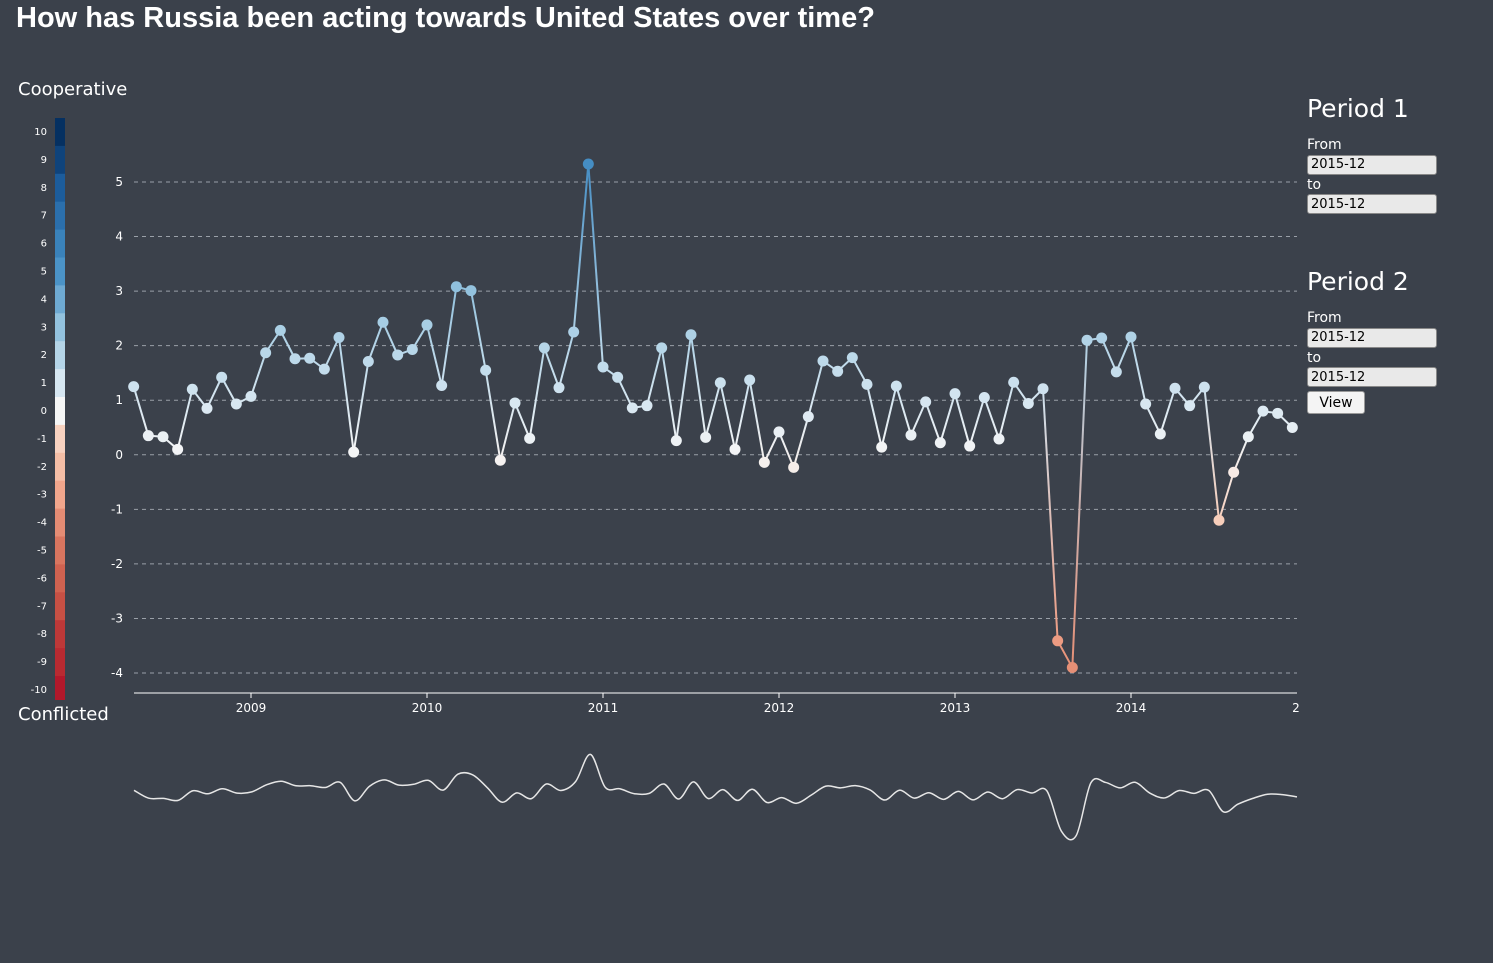 This screenshot has width=1493, height=963. Describe the element at coordinates (650, 795) in the screenshot. I see `overview-brush-chart` at that location.